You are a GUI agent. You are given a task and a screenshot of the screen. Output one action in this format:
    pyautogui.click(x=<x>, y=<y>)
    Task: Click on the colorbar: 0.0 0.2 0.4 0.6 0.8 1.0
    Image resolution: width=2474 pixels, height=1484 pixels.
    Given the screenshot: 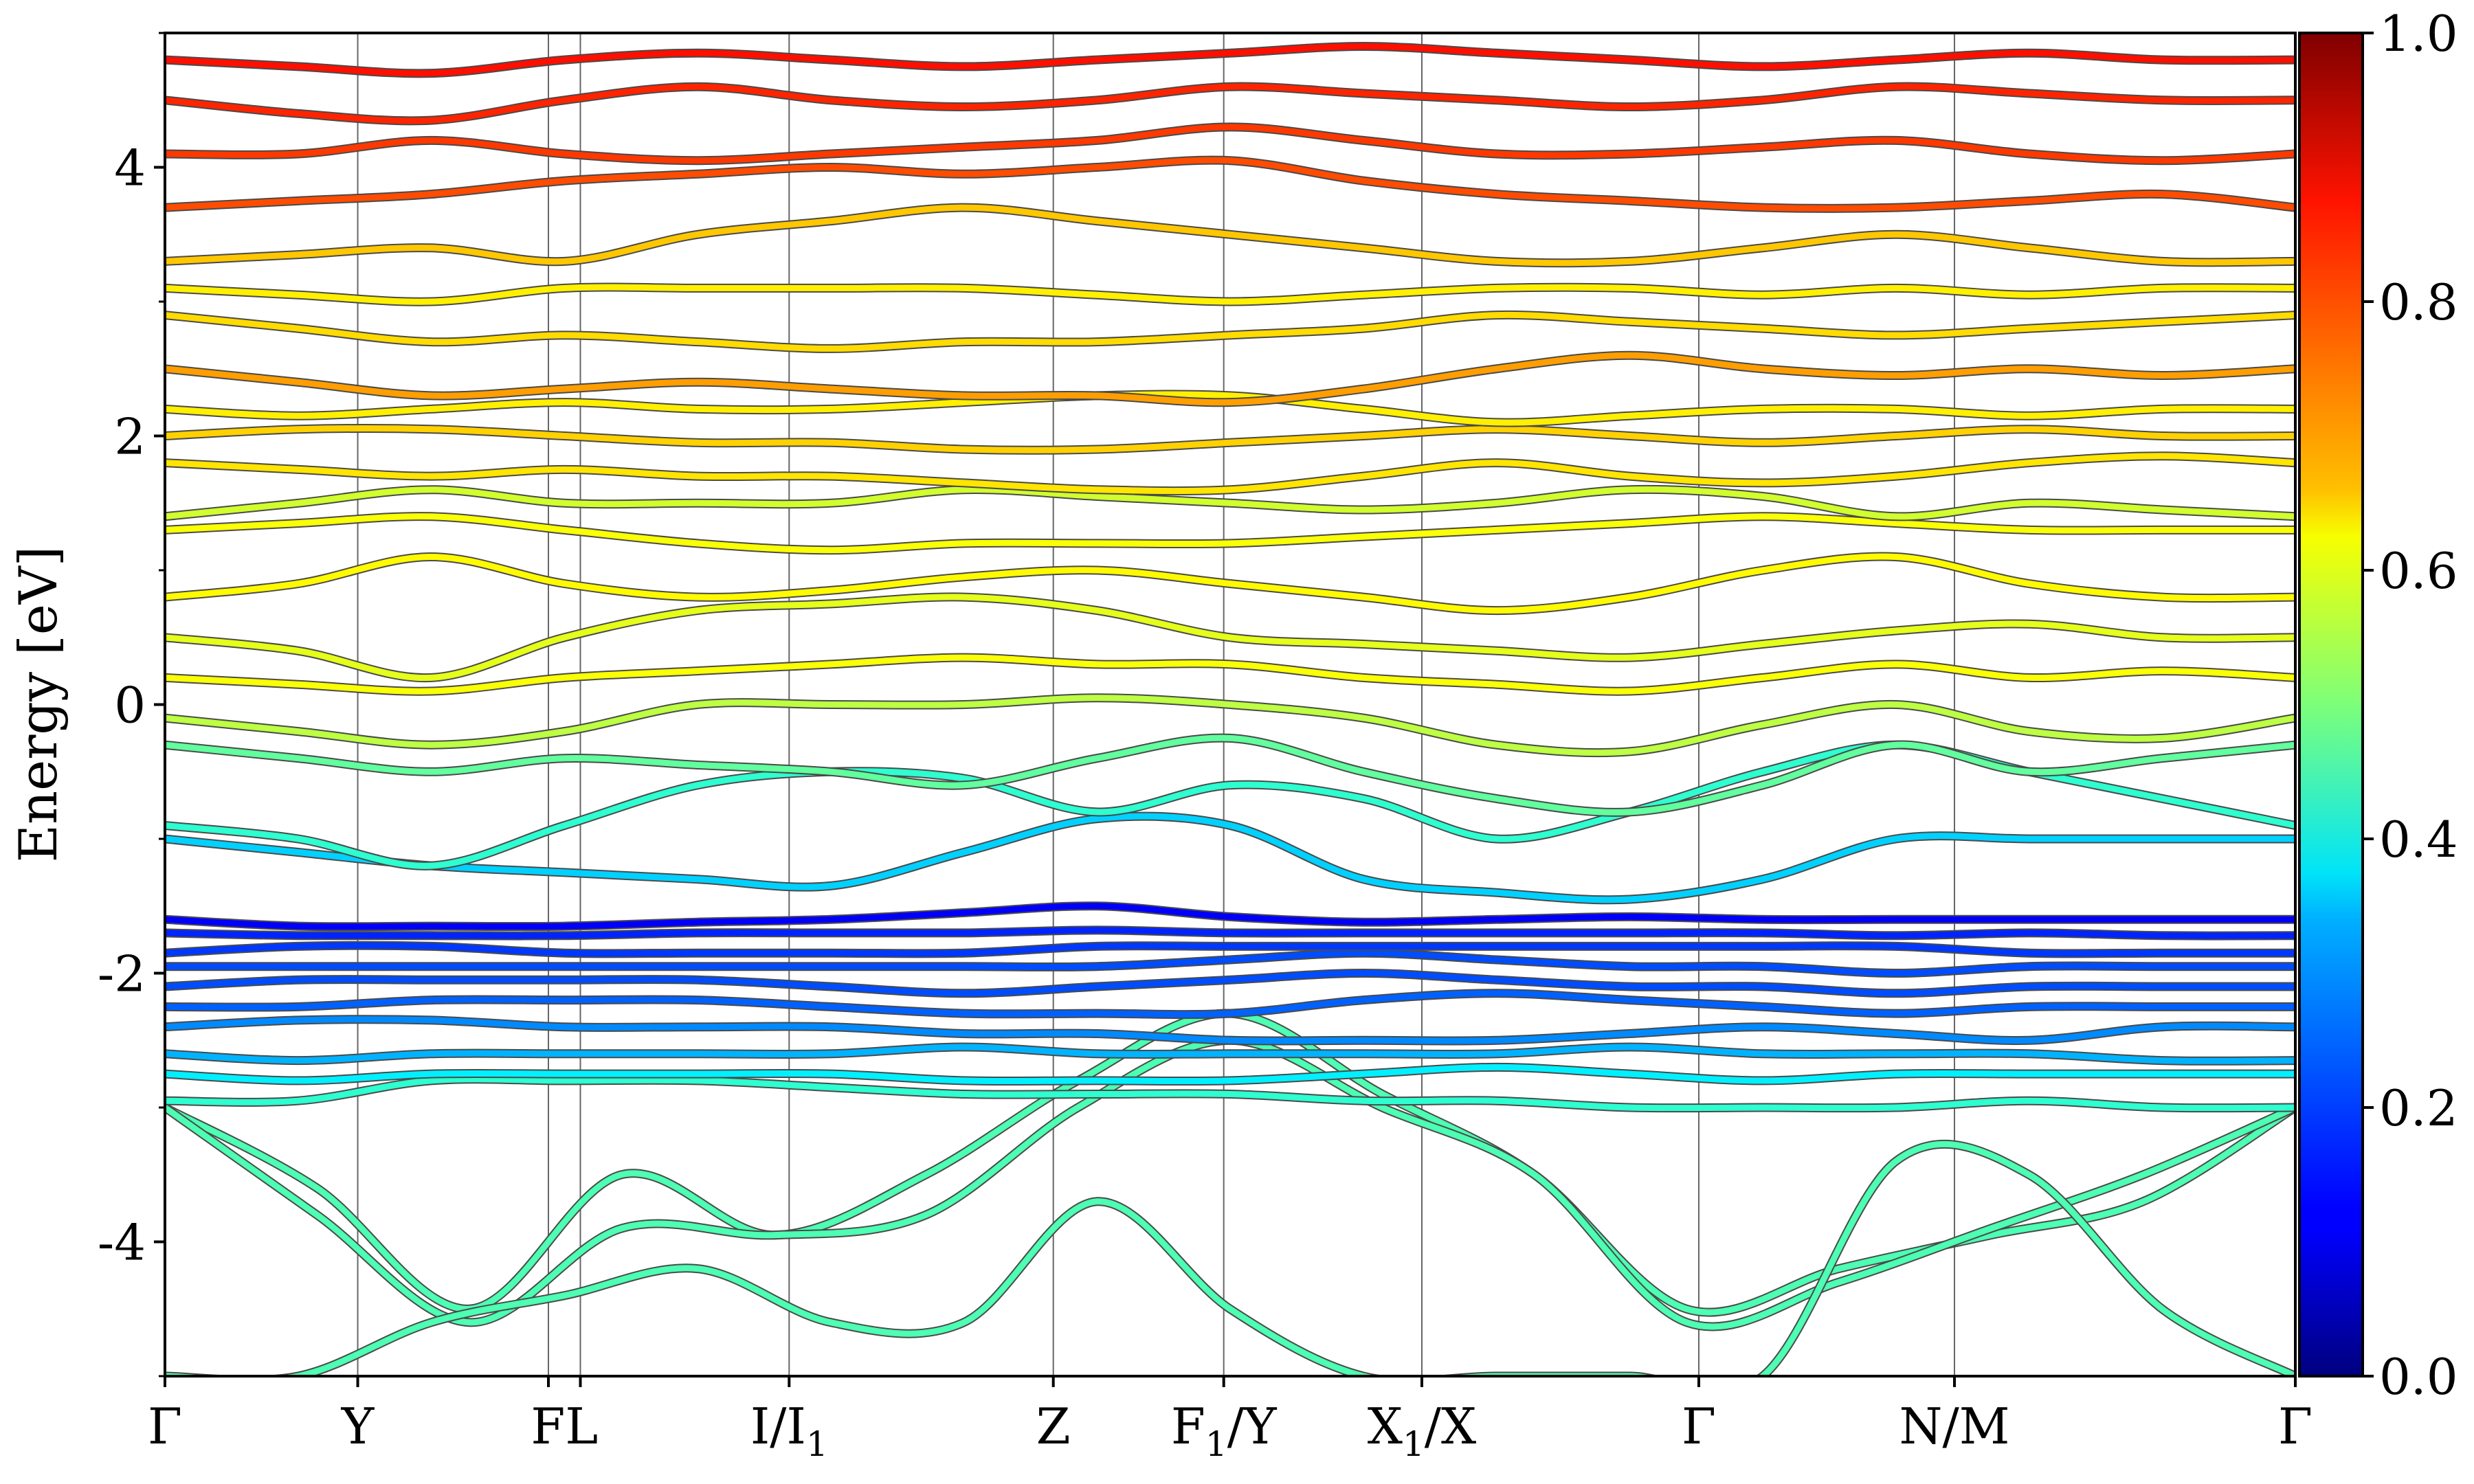 What is the action you would take?
    pyautogui.click(x=2378, y=705)
    